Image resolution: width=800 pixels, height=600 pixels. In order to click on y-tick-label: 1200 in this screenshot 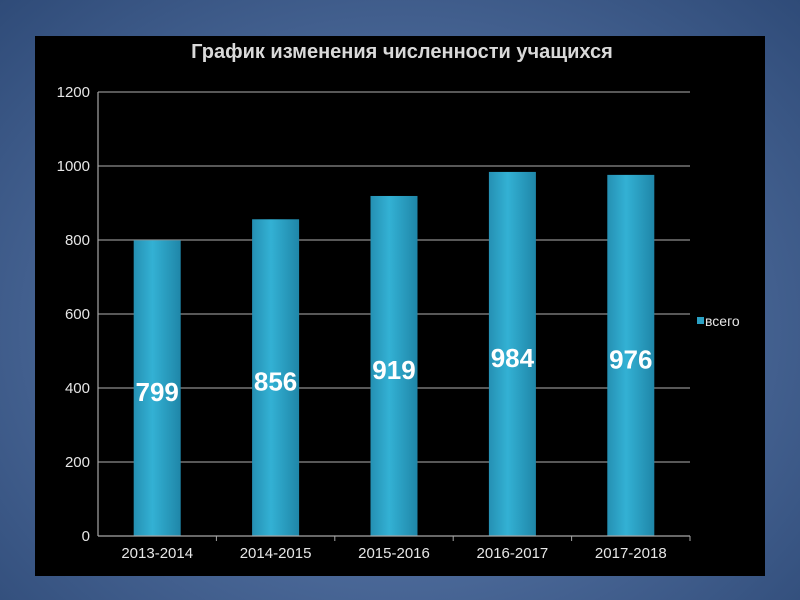, I will do `click(73, 92)`.